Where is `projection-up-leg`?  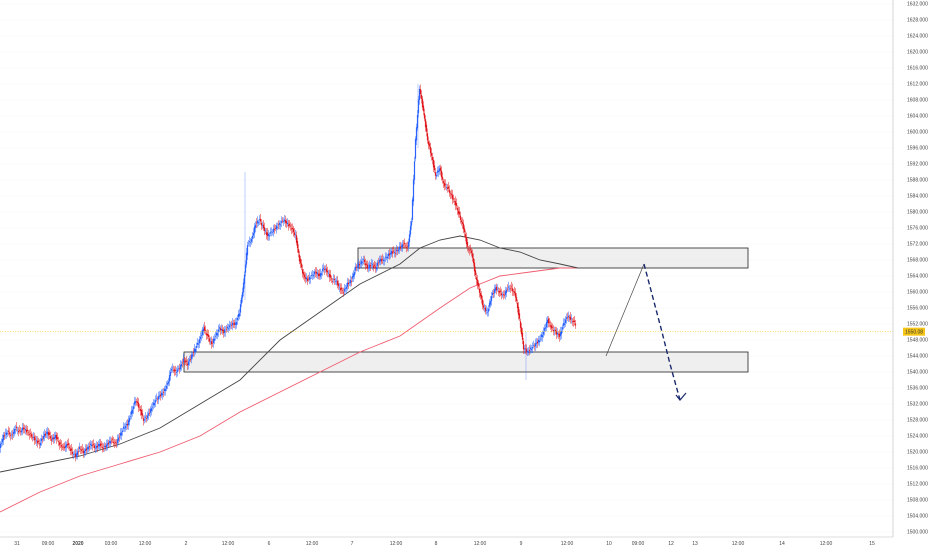
projection-up-leg is located at coordinates (625, 310).